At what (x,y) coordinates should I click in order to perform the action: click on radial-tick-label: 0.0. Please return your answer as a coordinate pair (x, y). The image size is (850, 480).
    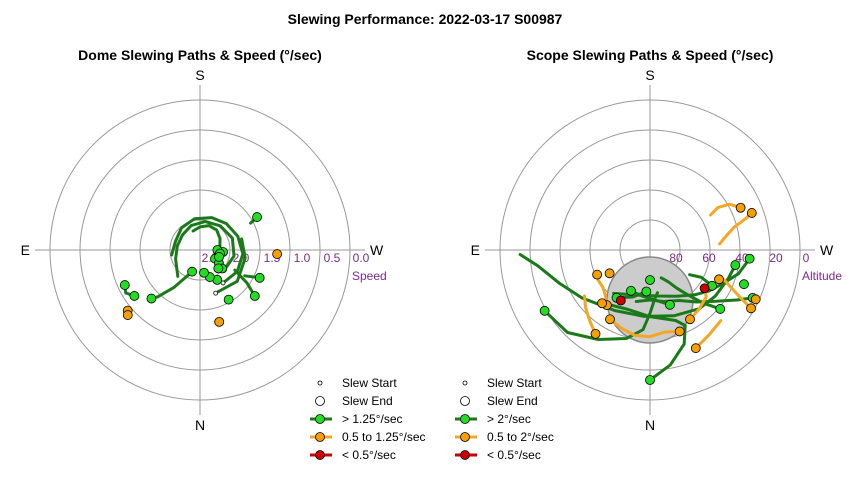
    Looking at the image, I should click on (361, 258).